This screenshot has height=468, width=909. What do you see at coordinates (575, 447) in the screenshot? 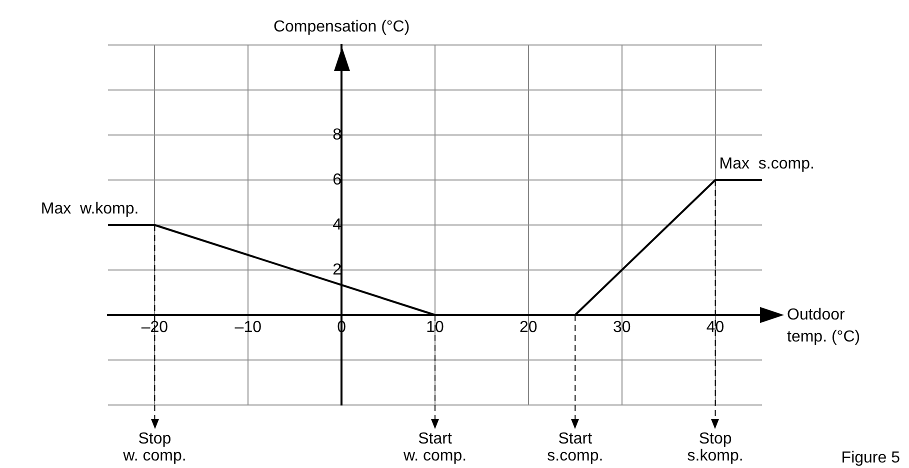
I see `ref-line-label: Start s.comp.` at bounding box center [575, 447].